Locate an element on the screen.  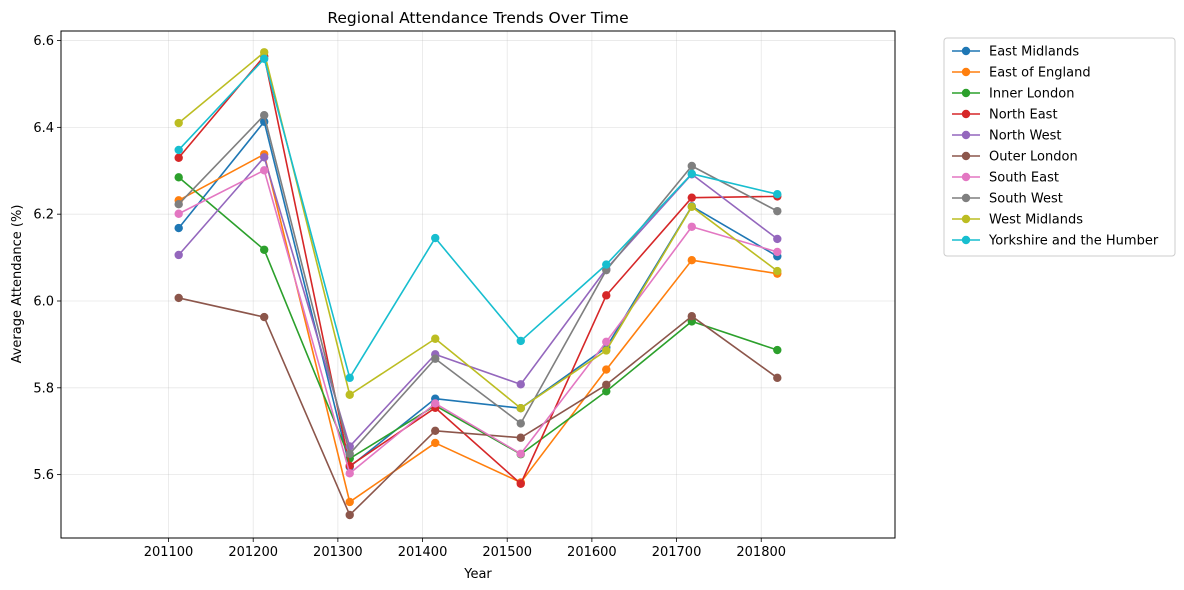
legend-item: West Midlands is located at coordinates (1017, 220).